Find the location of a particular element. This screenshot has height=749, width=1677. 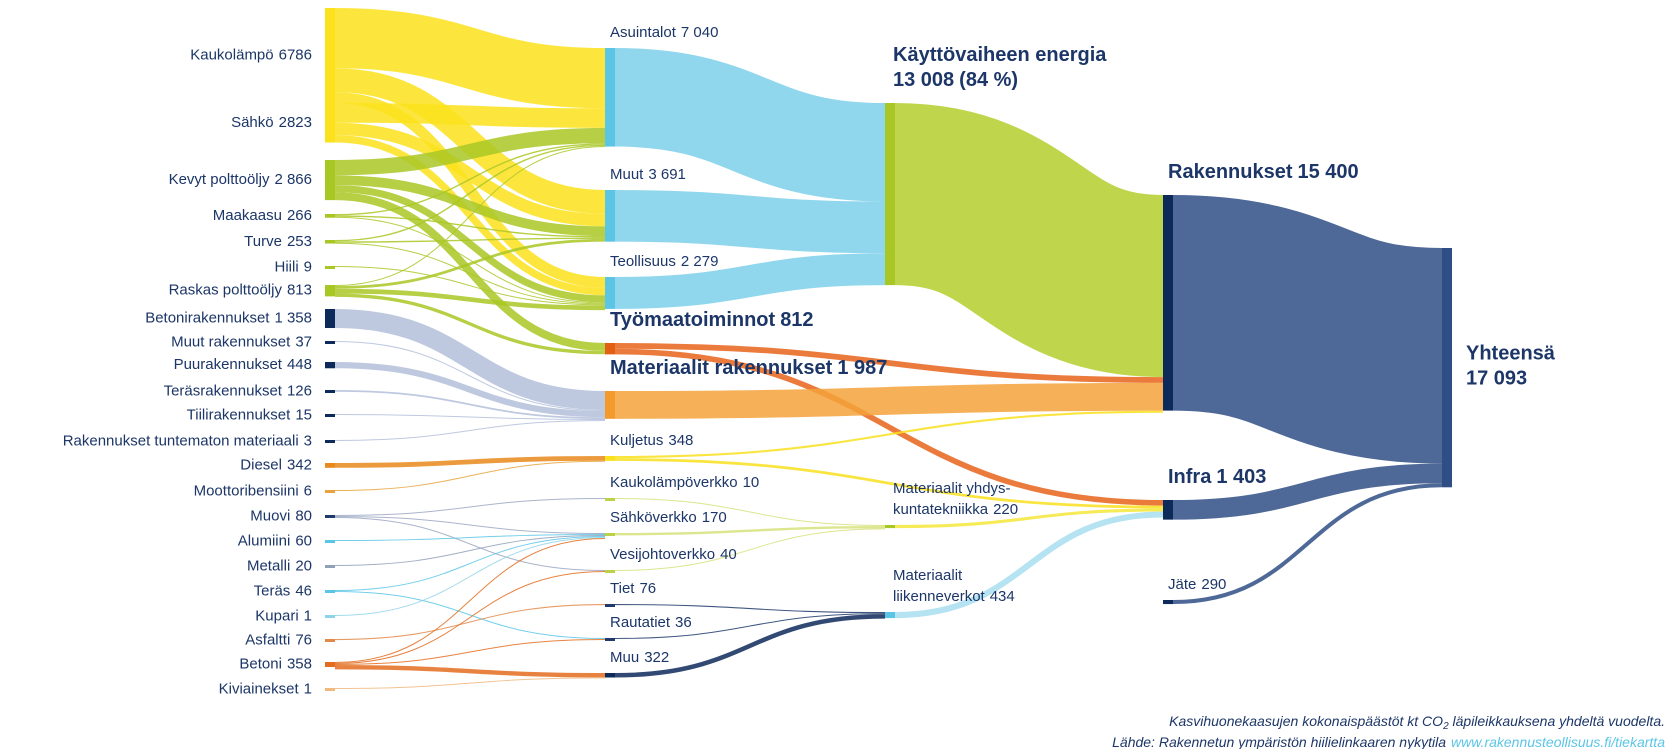

node-value: 253 is located at coordinates (299, 241).